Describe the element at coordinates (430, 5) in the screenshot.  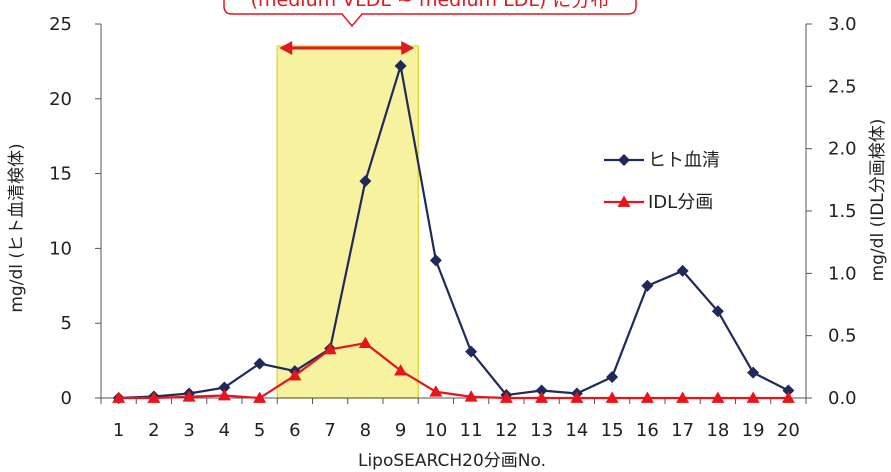
I see `callout-text: (medium VLDL ~ medium LDL) に分布` at that location.